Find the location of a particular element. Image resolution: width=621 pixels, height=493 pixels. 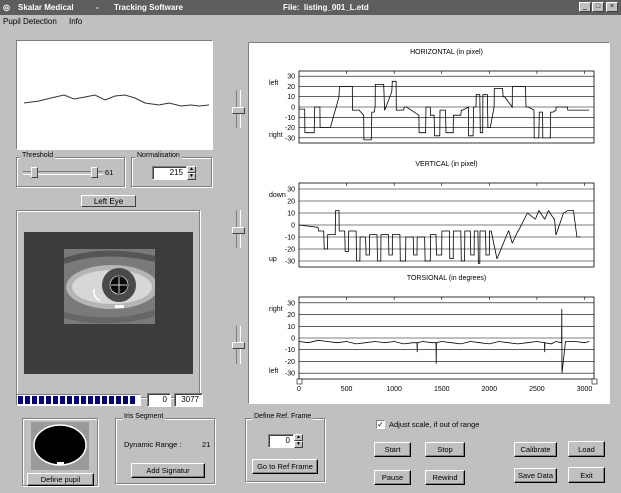

eye-illustration is located at coordinates (109, 287).